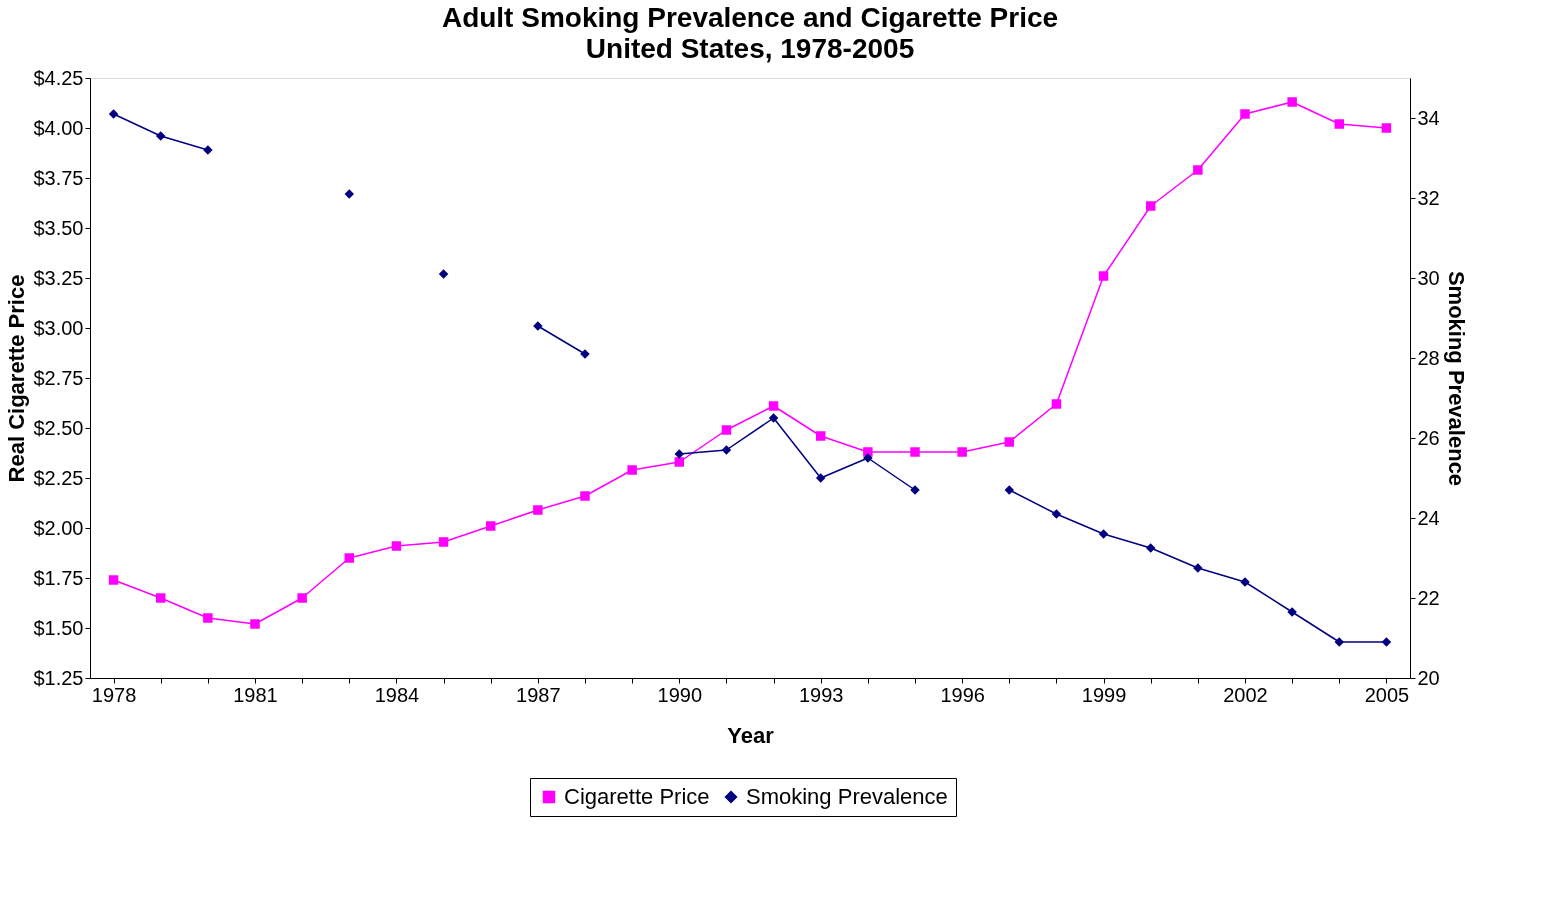 This screenshot has height=899, width=1568. What do you see at coordinates (962, 694) in the screenshot?
I see `x-tick-label: 1996` at bounding box center [962, 694].